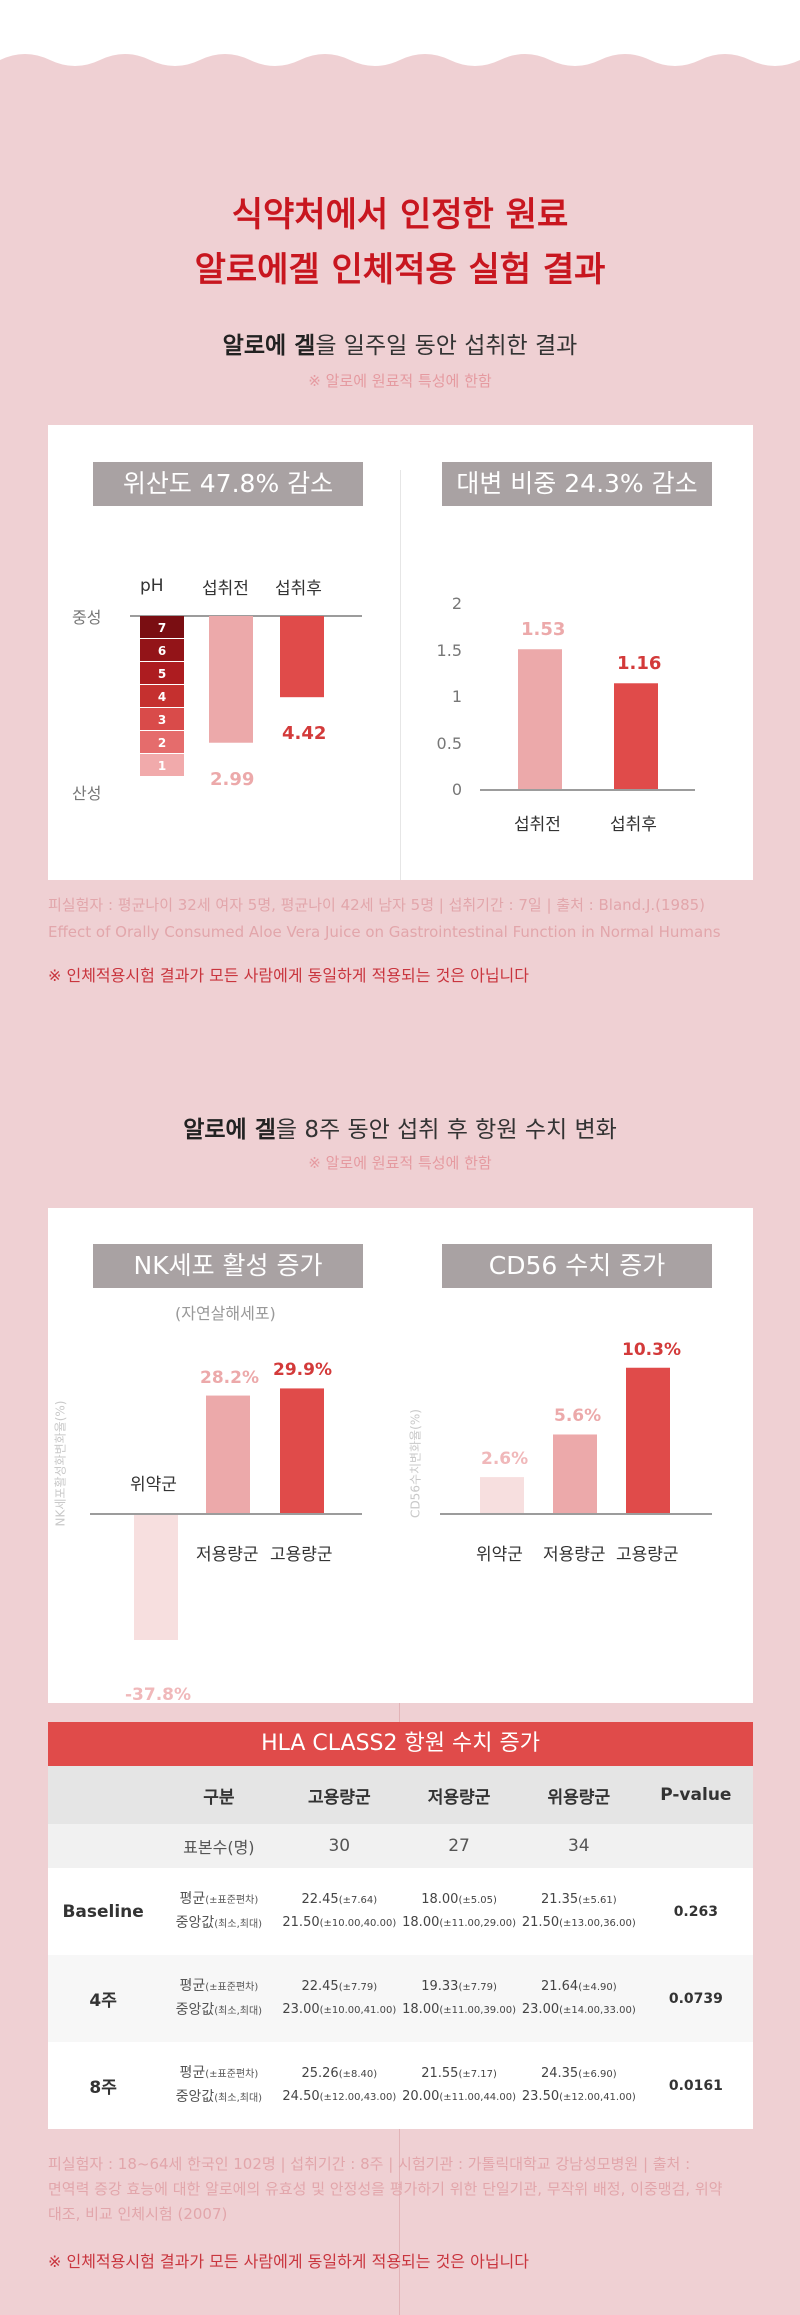 The image size is (800, 2315). What do you see at coordinates (415, 1463) in the screenshot?
I see `cd56-y-axis-label: CD56수치변화율(%)` at bounding box center [415, 1463].